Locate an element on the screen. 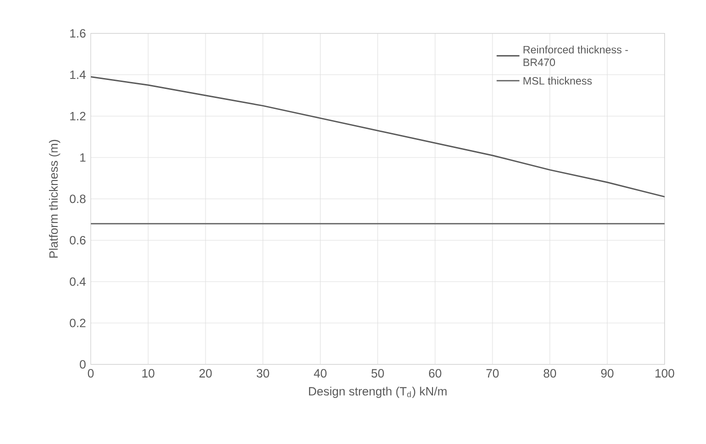 The width and height of the screenshot is (706, 444). x-tick-label: 30 is located at coordinates (263, 373).